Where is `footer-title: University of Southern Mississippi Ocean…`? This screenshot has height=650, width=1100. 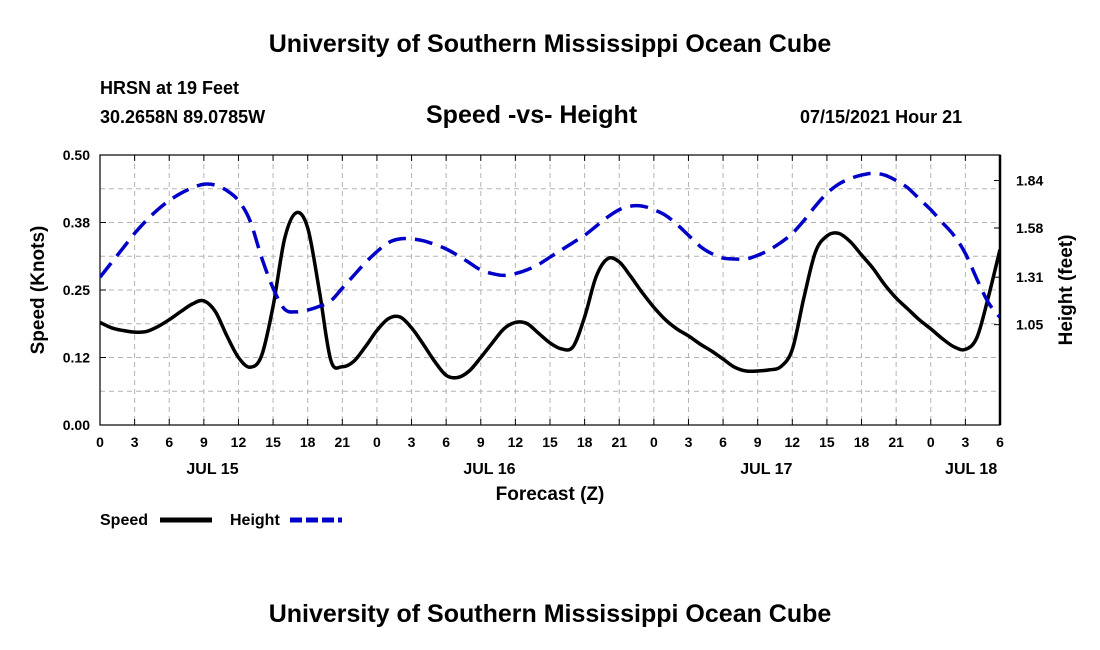
footer-title: University of Southern Mississippi Ocean… is located at coordinates (550, 614).